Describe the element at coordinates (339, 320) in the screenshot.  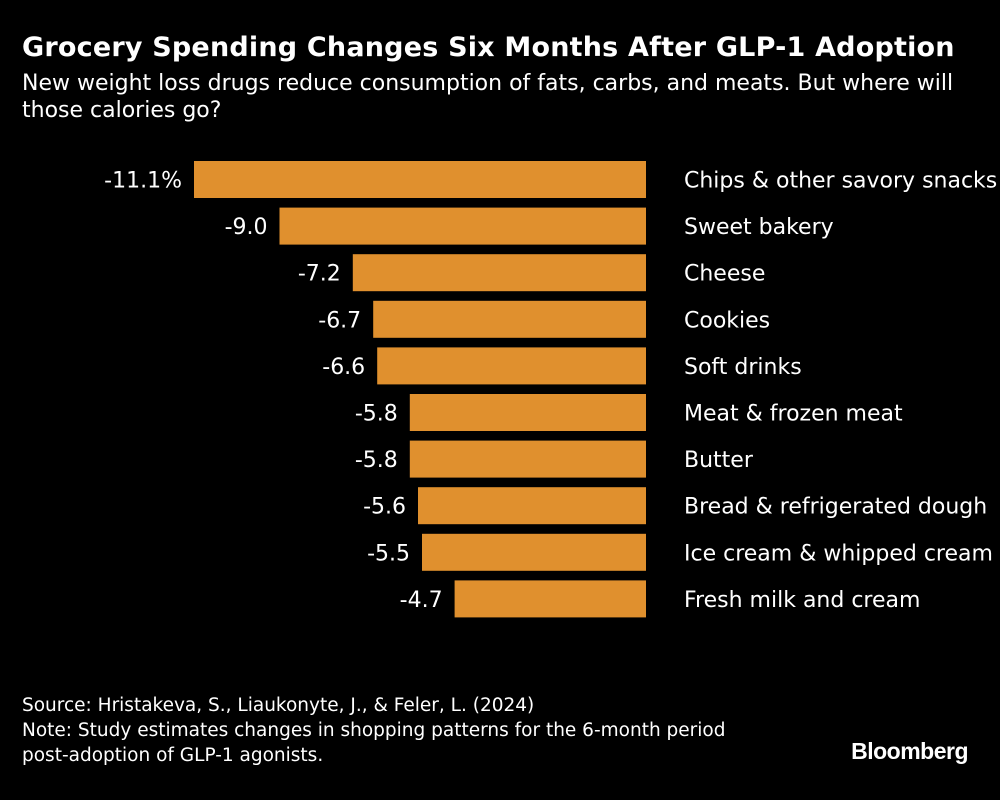
I see `bar-value-label: -6.7` at that location.